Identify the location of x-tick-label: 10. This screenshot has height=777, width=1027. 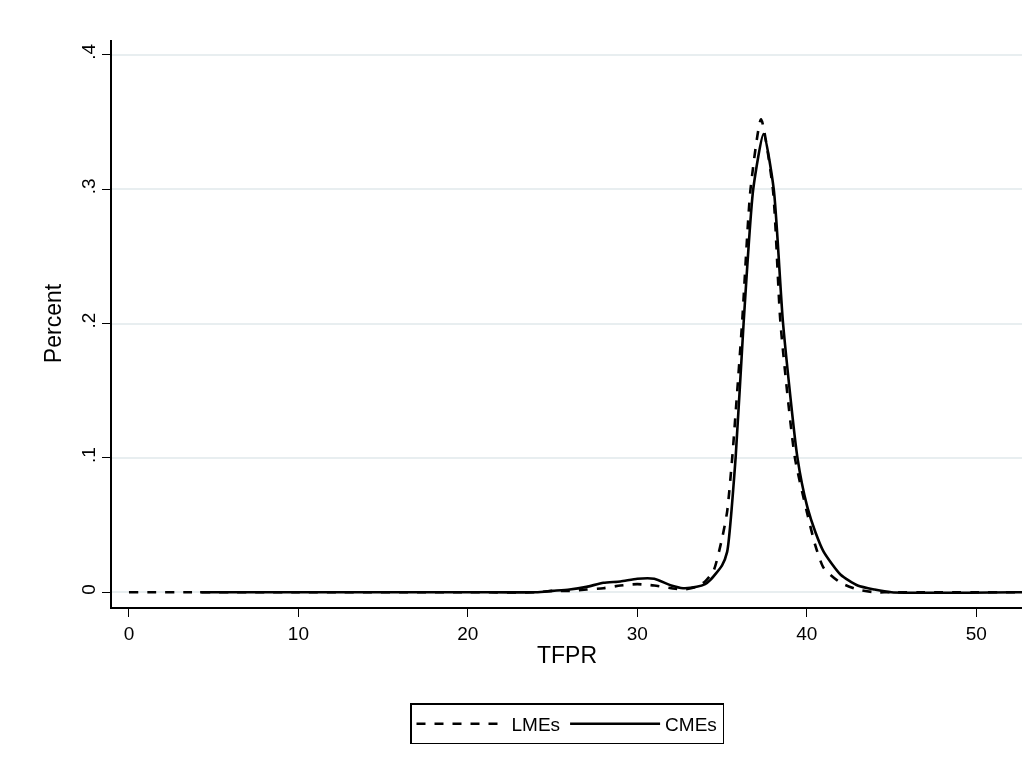
(298, 633).